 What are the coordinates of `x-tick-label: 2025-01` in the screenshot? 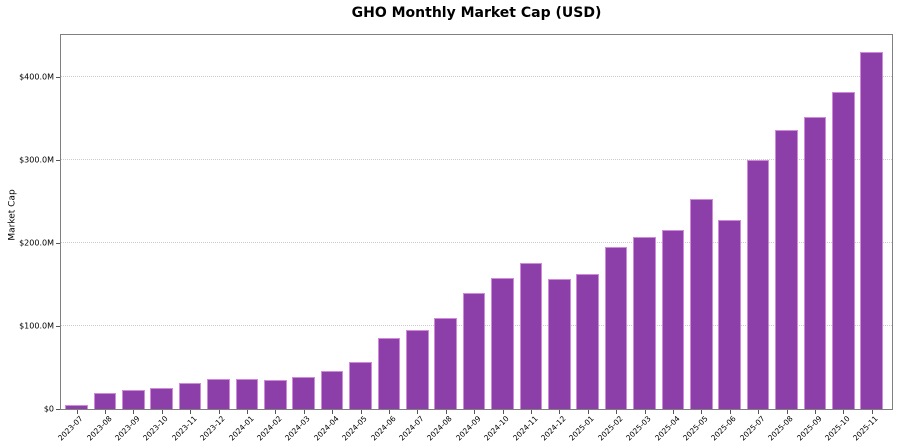 It's located at (582, 428).